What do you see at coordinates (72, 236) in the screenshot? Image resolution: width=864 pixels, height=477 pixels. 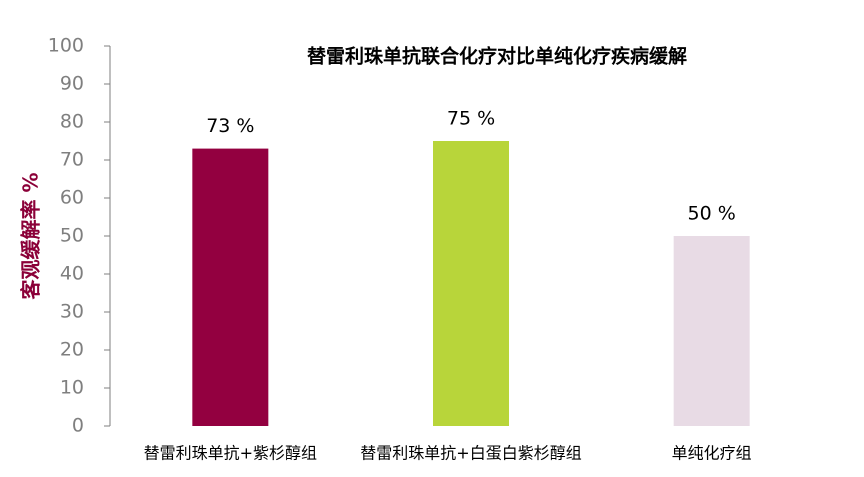 I see `y-tick-label: 50` at bounding box center [72, 236].